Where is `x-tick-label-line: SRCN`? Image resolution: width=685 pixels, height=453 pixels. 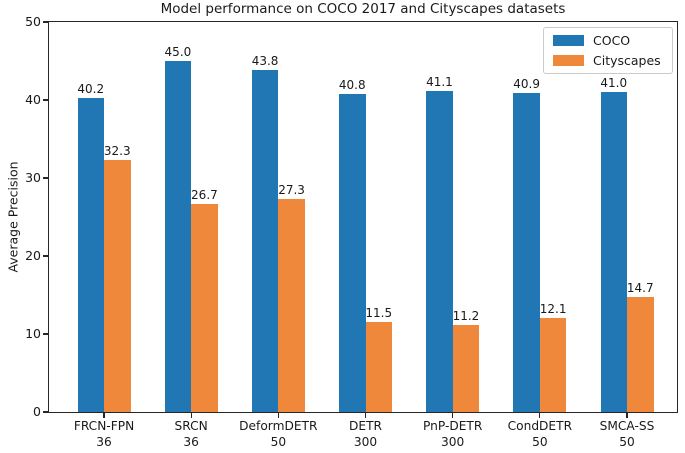
x-tick-label-line: SRCN is located at coordinates (191, 426).